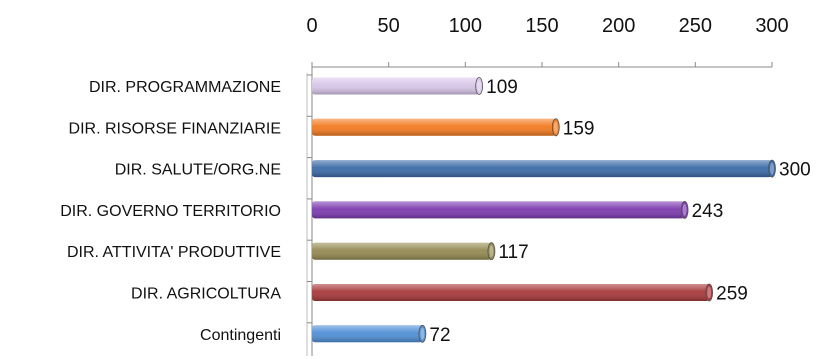  What do you see at coordinates (708, 211) in the screenshot?
I see `data-label: 243` at bounding box center [708, 211].